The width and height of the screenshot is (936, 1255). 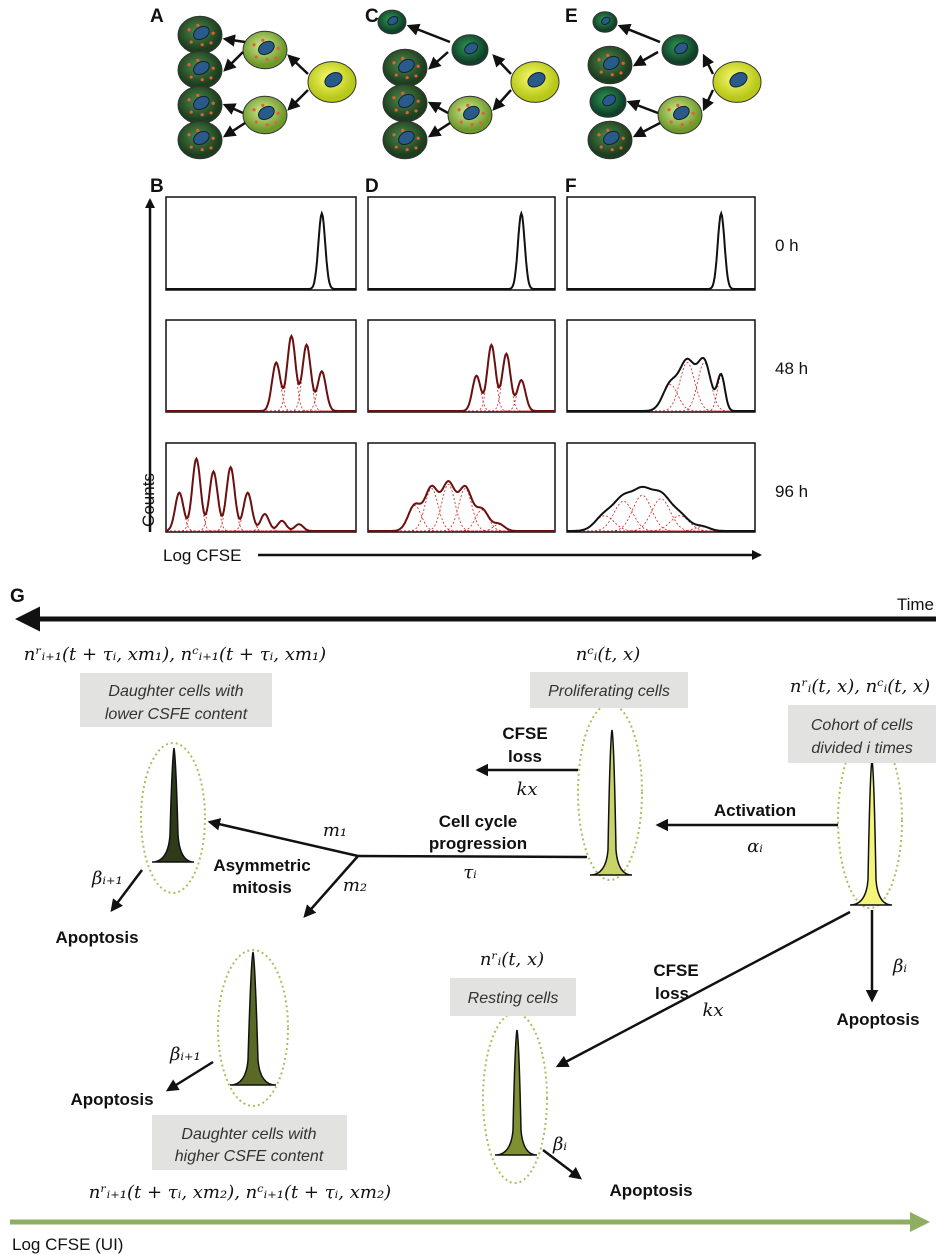 I want to click on edge-label: CFSE, so click(x=675, y=970).